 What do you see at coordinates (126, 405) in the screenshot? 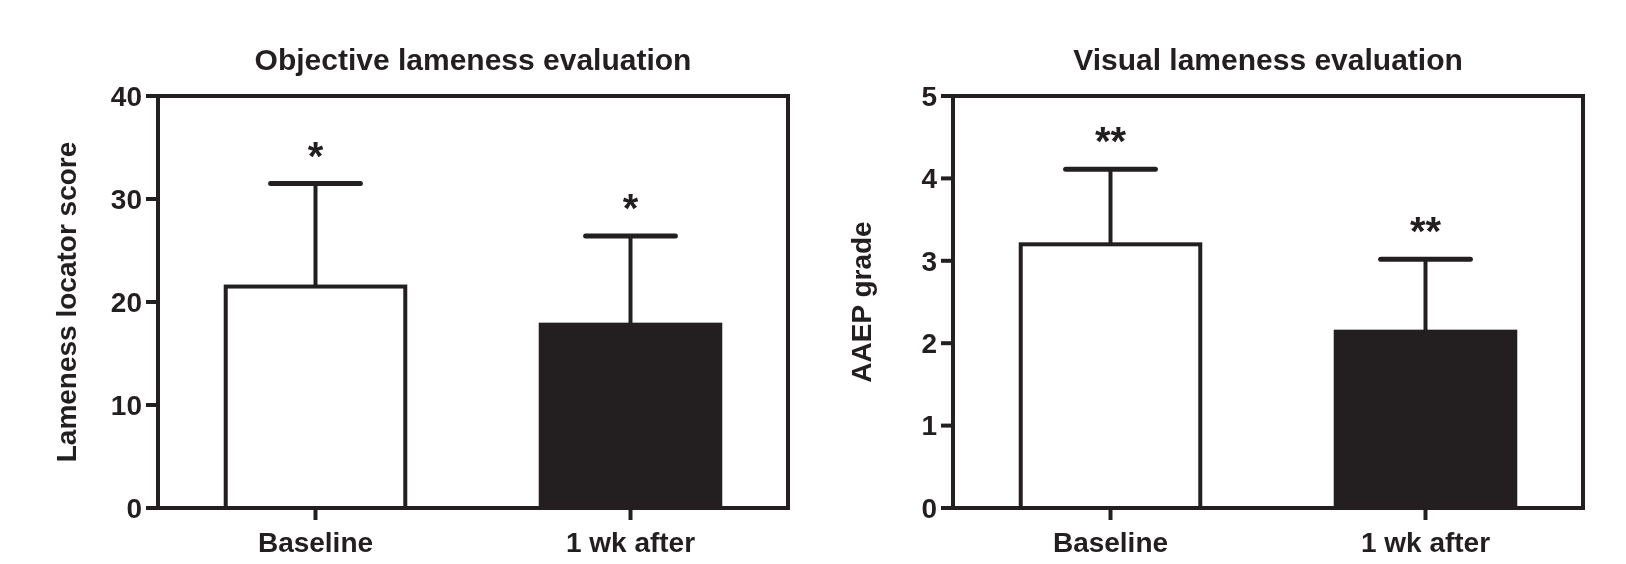
I see `y-tick-label: 10` at bounding box center [126, 405].